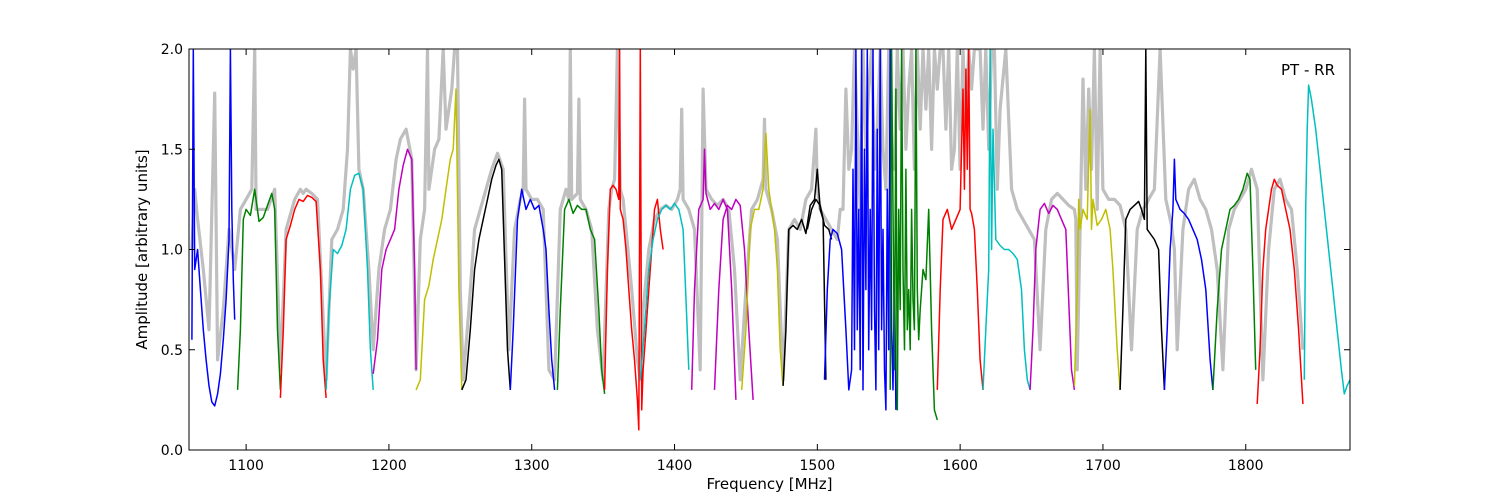  Describe the element at coordinates (532, 466) in the screenshot. I see `x-tick-label: 1300` at that location.